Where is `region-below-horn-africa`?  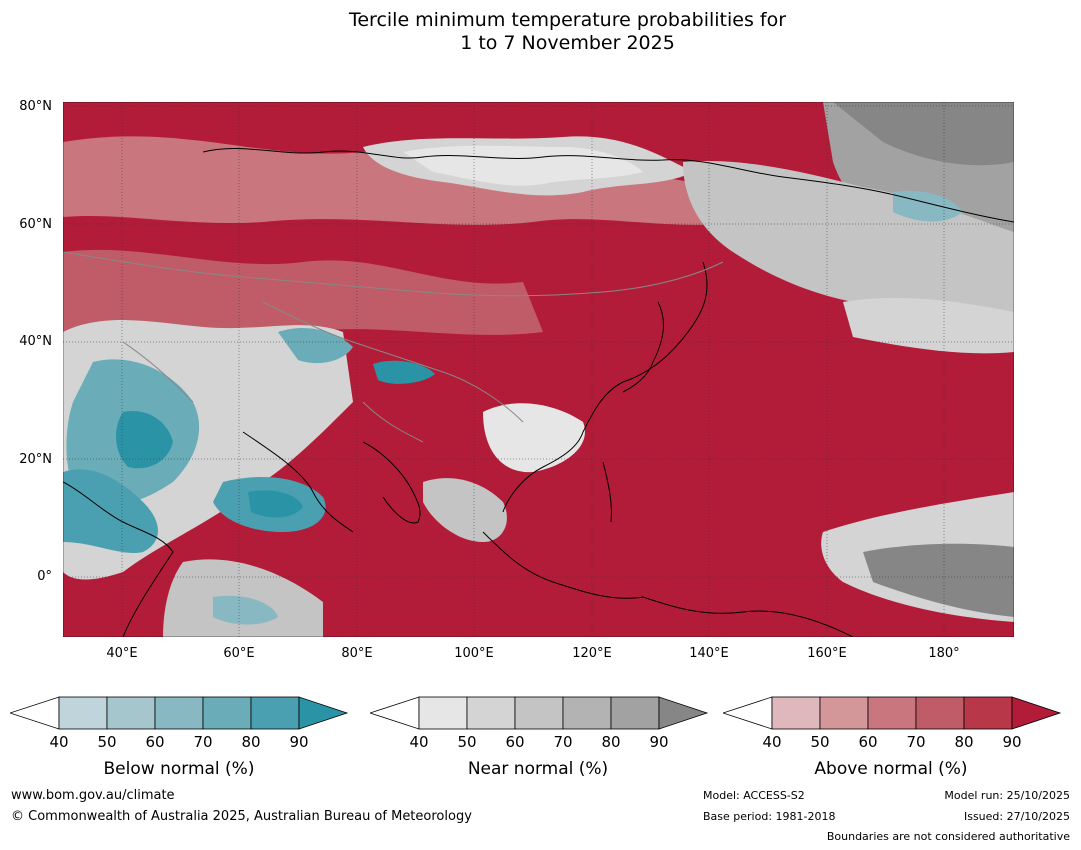
region-below-horn-africa is located at coordinates (110, 511).